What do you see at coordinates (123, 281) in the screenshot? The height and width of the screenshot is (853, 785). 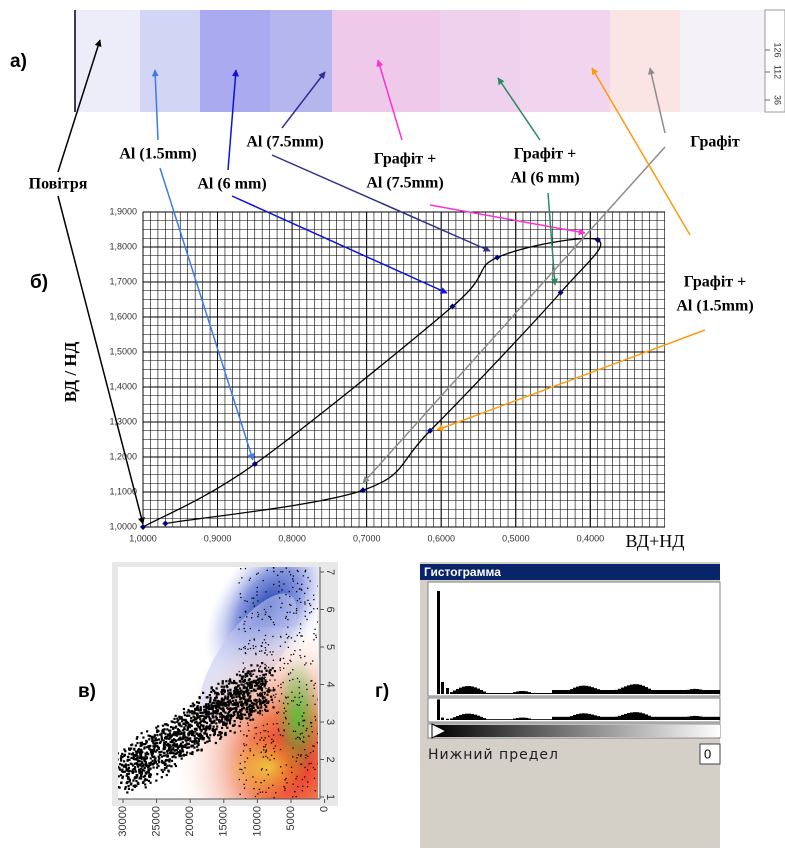 I see `y-tick-label: 1,7000` at bounding box center [123, 281].